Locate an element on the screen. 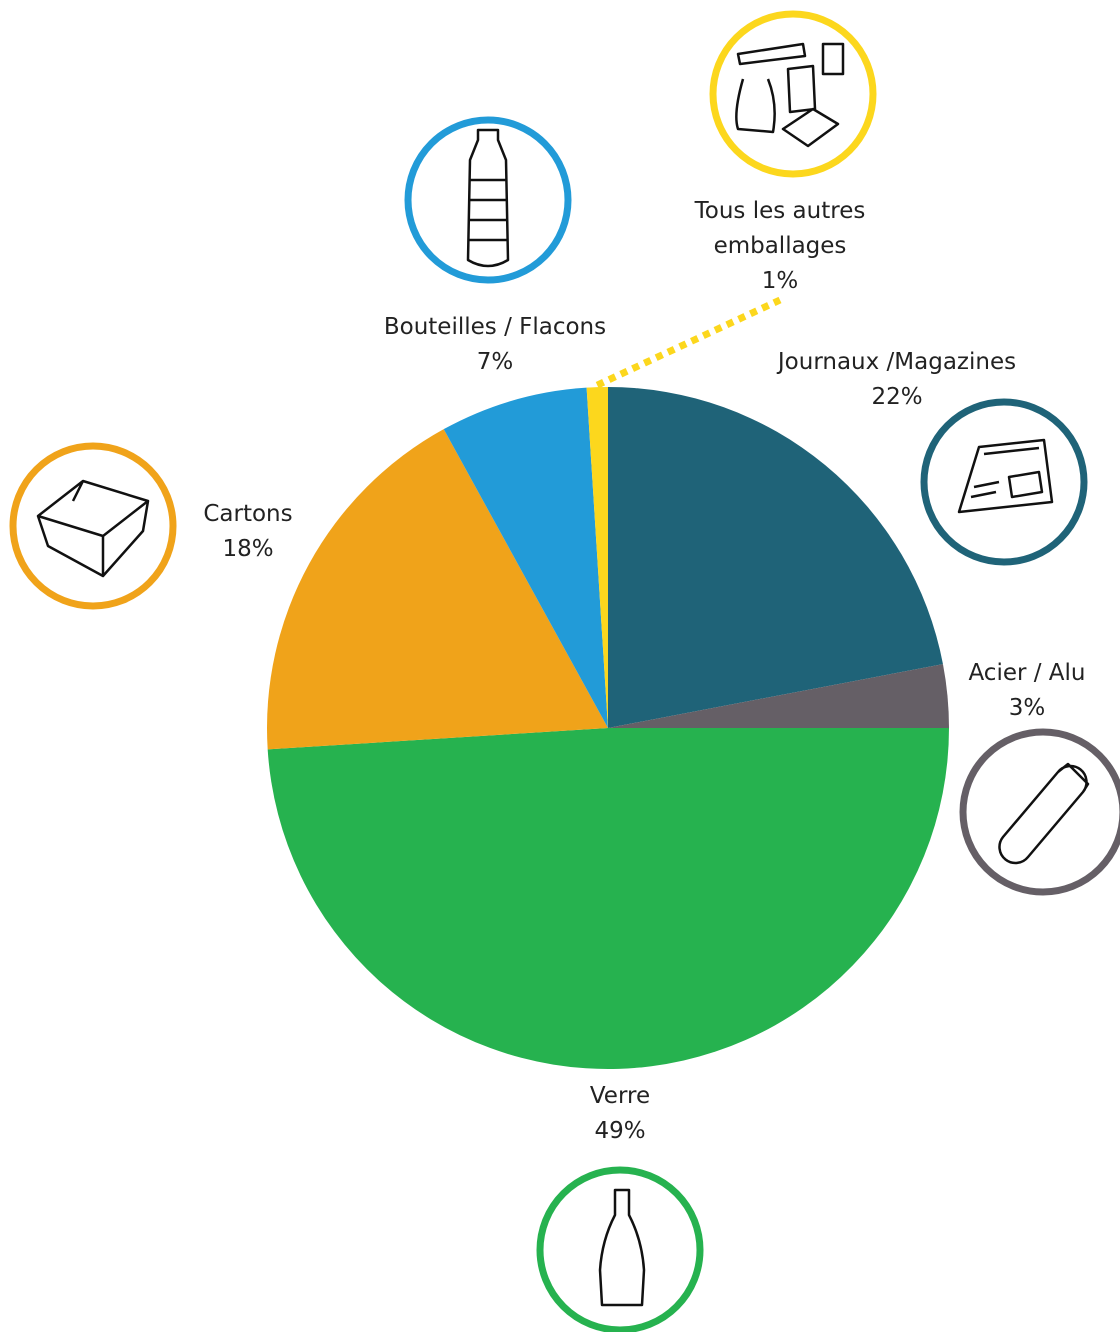 This screenshot has width=1120, height=1332. value-label: 49% is located at coordinates (620, 1131).